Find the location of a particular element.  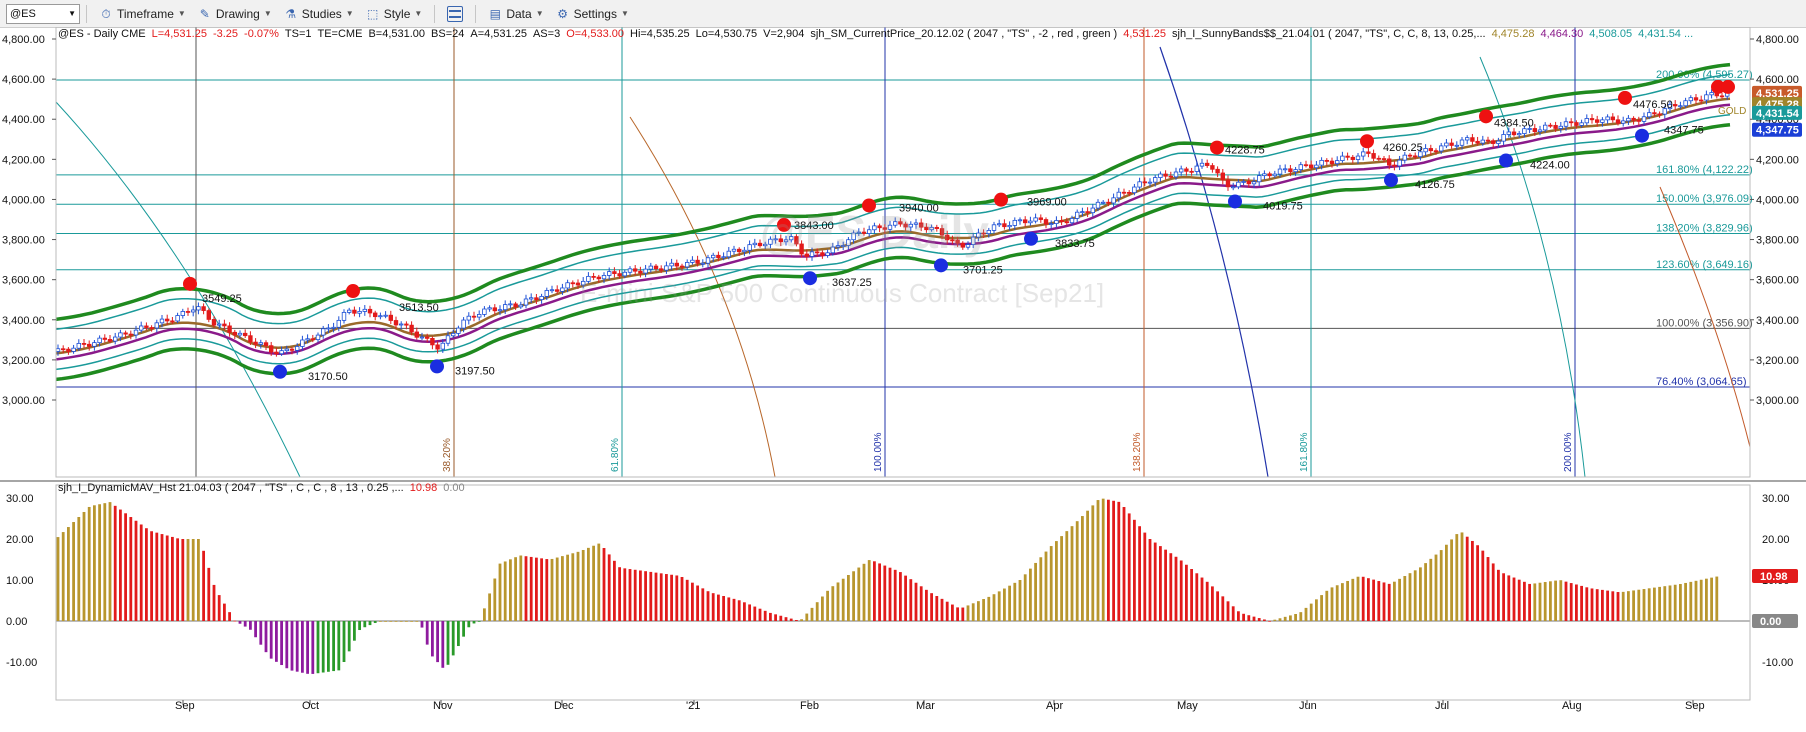

swing-label: 4224.00 is located at coordinates (1550, 166).